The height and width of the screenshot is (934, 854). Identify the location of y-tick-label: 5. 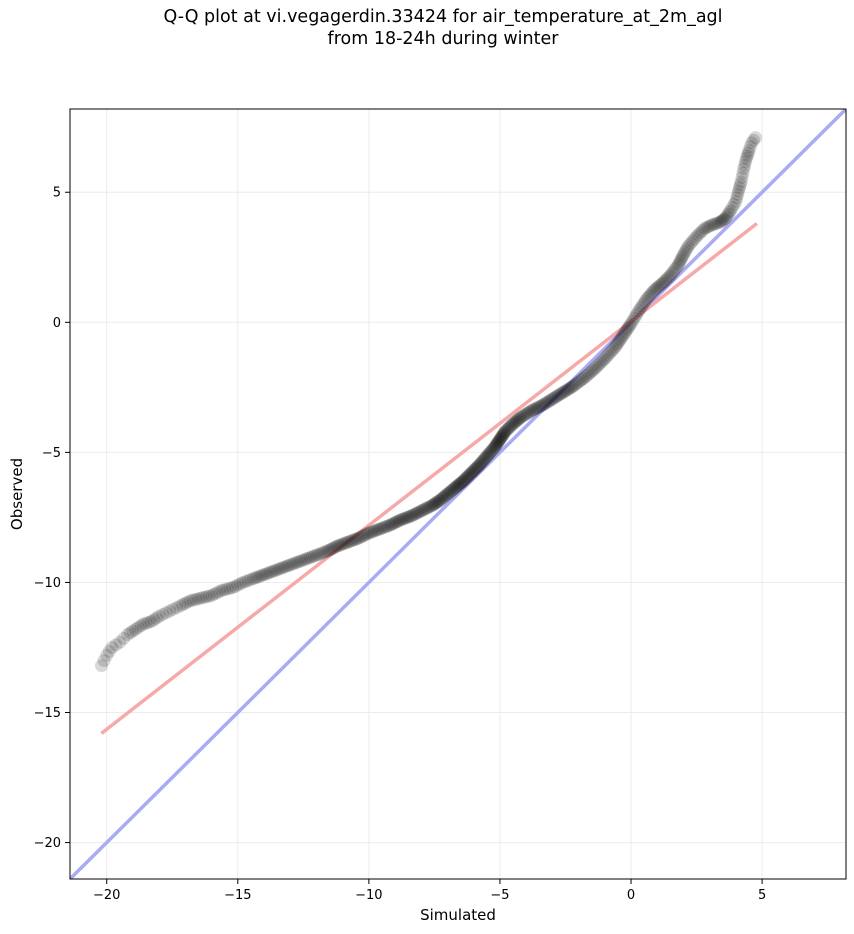
(57, 193).